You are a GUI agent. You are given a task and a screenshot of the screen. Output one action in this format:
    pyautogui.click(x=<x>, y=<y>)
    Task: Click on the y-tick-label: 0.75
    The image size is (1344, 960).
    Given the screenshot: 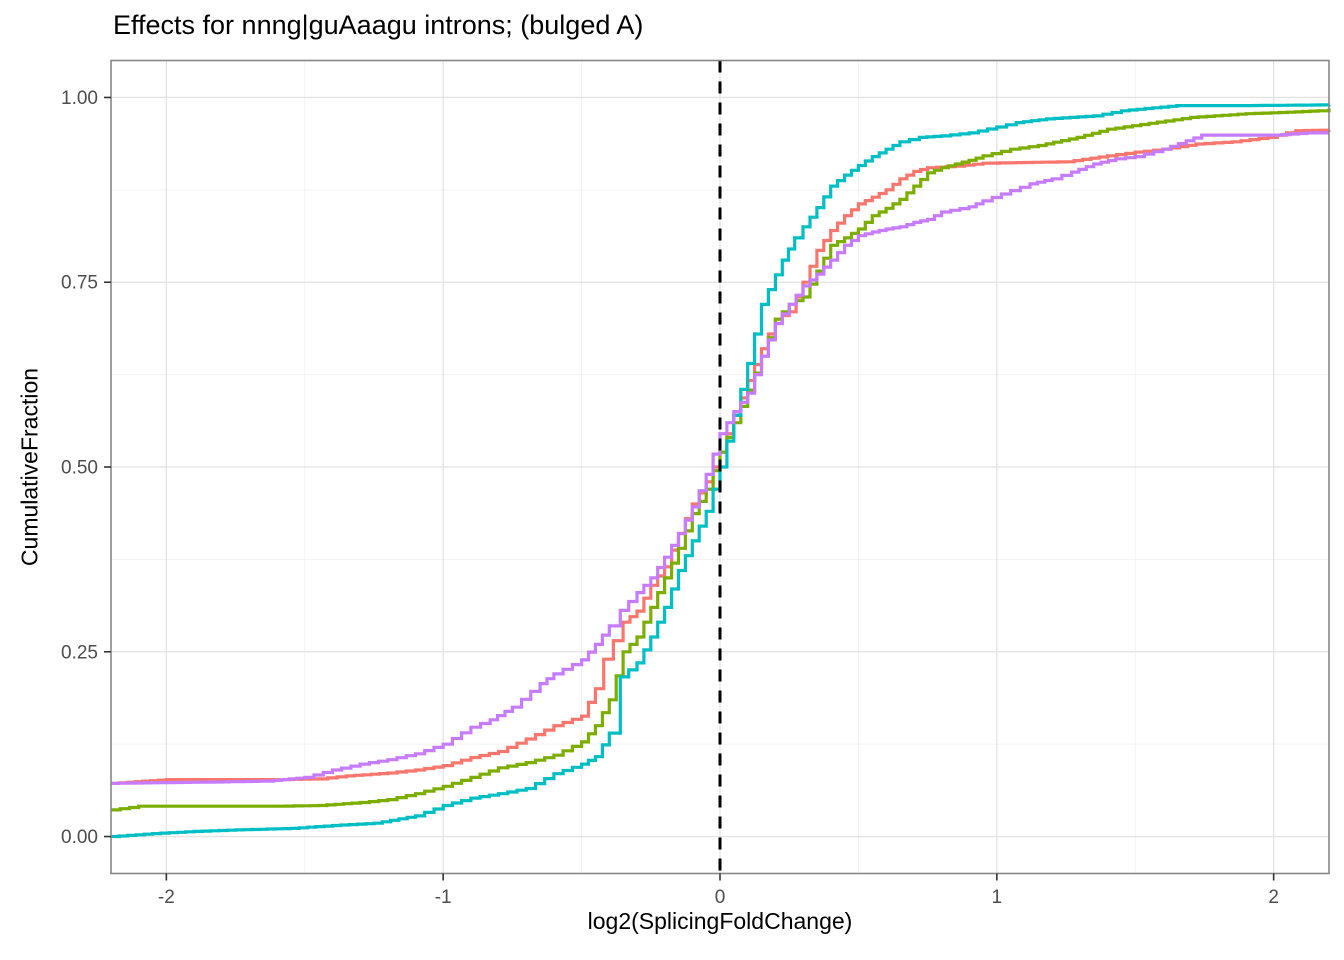 What is the action you would take?
    pyautogui.click(x=79, y=283)
    